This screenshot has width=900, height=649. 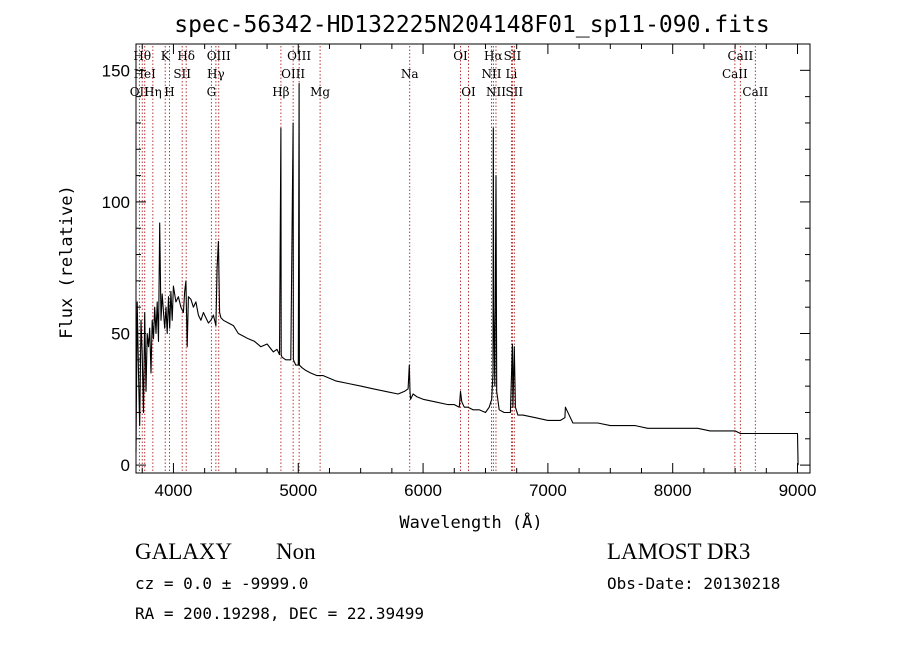 I want to click on x-tick-label: 8000, so click(x=673, y=490).